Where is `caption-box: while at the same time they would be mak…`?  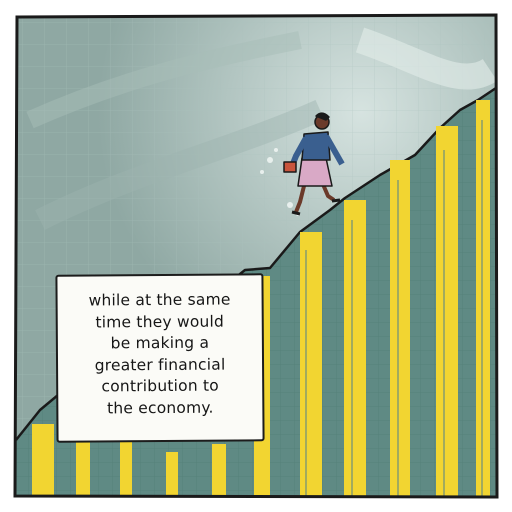 caption-box: while at the same time they would be mak… is located at coordinates (160, 358).